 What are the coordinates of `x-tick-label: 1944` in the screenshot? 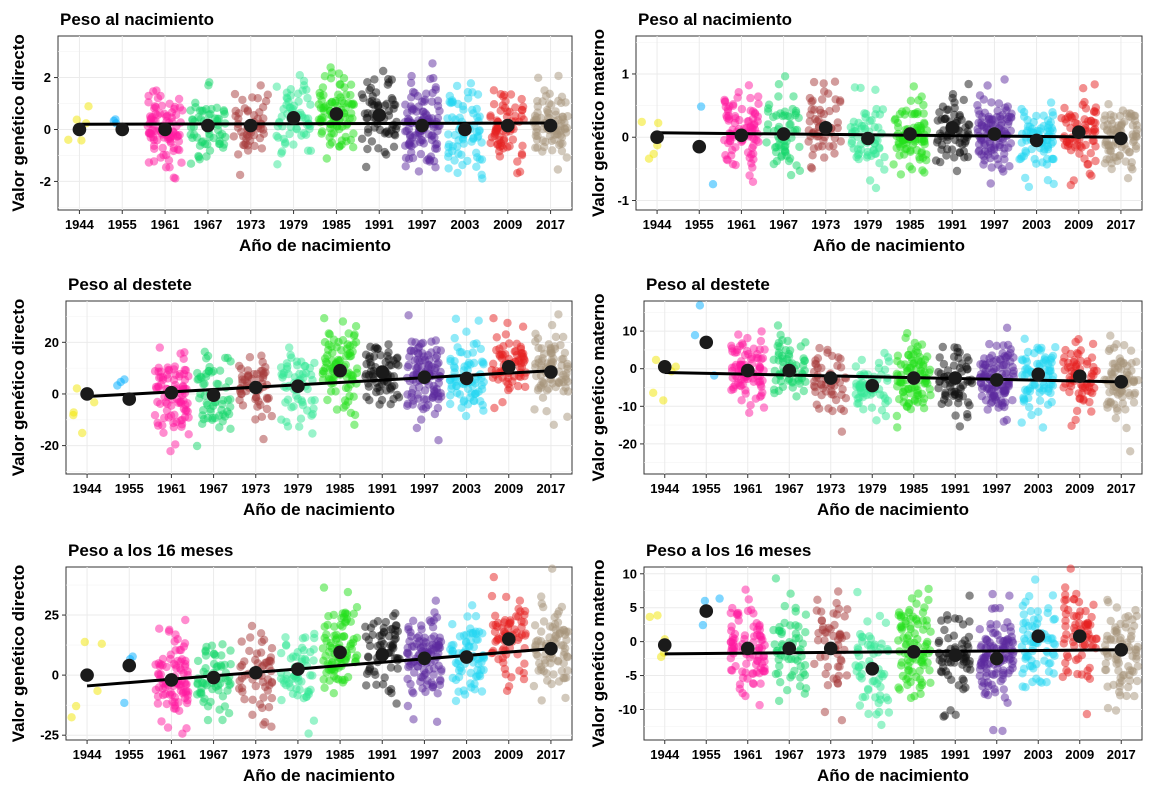 It's located at (665, 488).